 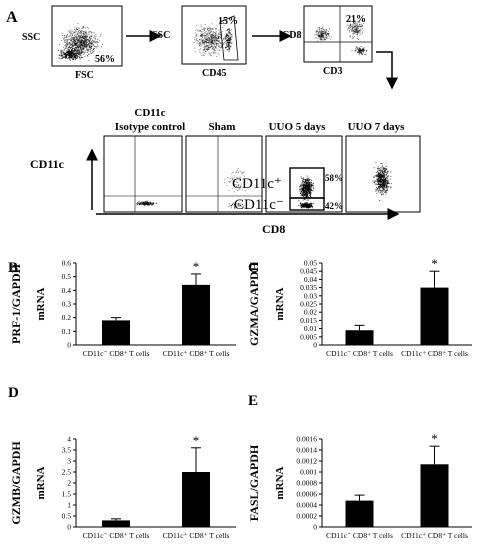 What do you see at coordinates (356, 19) in the screenshot?
I see `plot3-percent: 21%` at bounding box center [356, 19].